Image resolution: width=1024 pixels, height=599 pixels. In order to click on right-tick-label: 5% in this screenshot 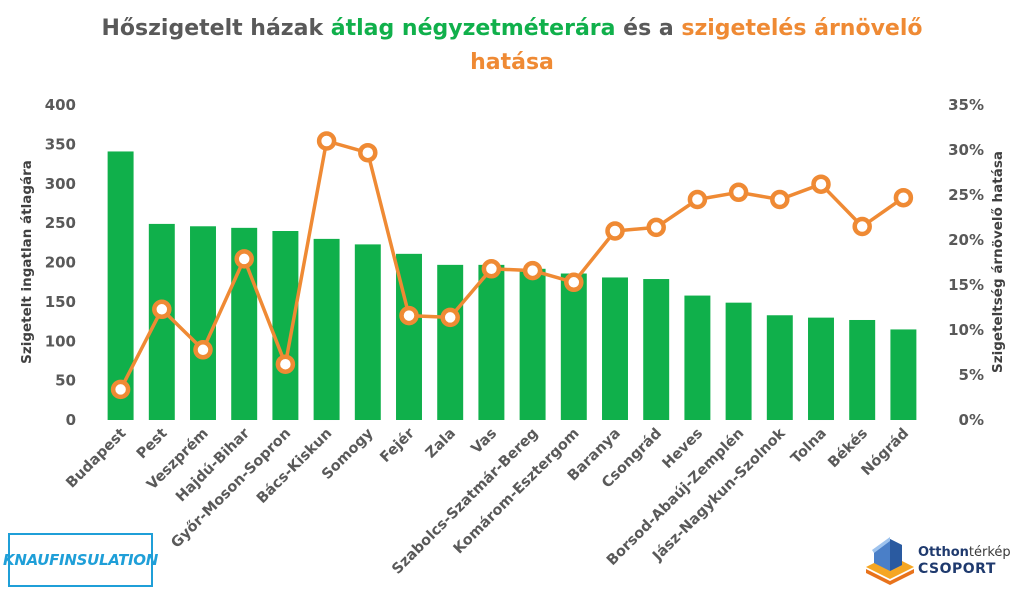, I will do `click(971, 375)`.